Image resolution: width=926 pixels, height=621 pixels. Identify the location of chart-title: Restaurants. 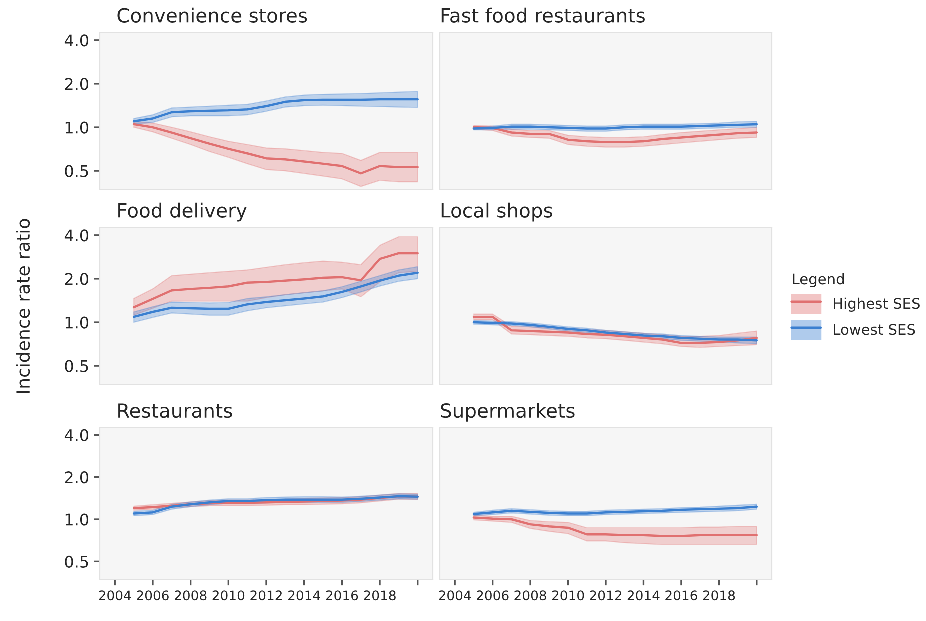
(175, 411).